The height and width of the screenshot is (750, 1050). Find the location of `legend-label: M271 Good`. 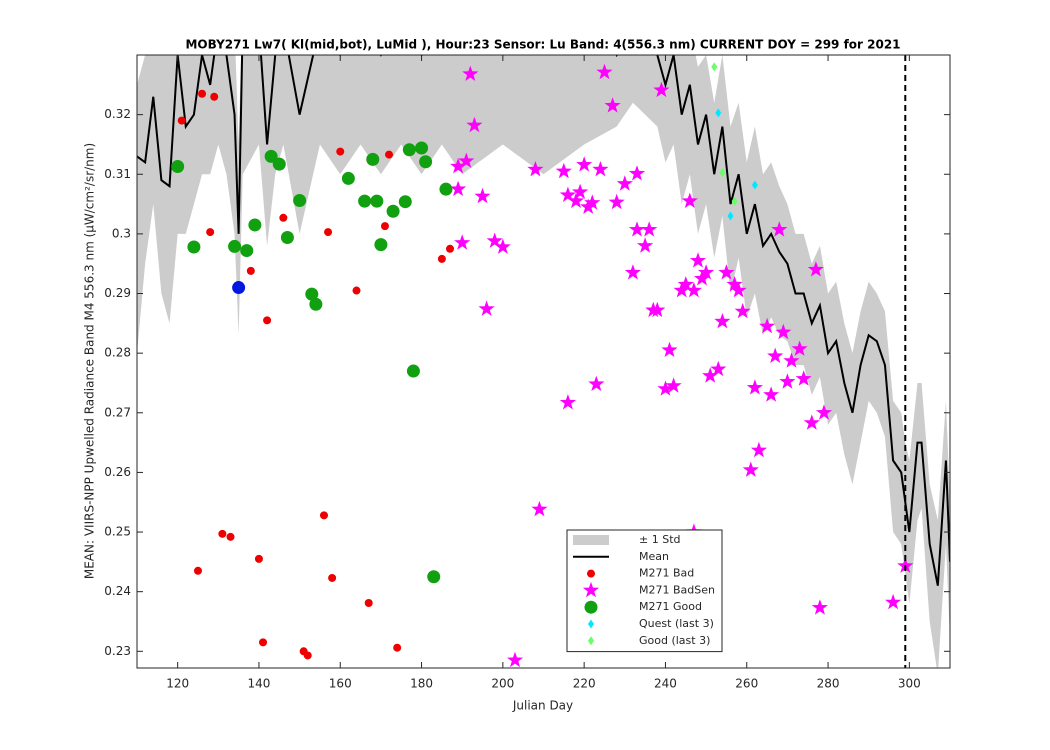

legend-label: M271 Good is located at coordinates (670, 606).